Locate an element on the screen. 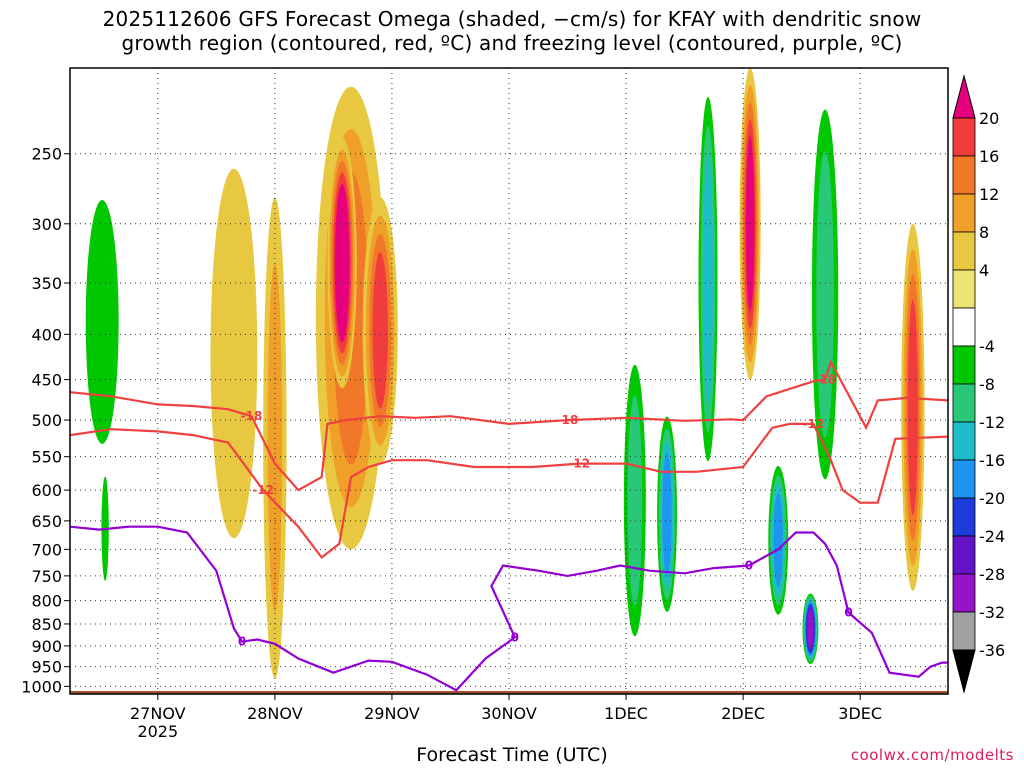 Image resolution: width=1024 pixels, height=768 pixels. dgz-label--12-1: -12 is located at coordinates (579, 464).